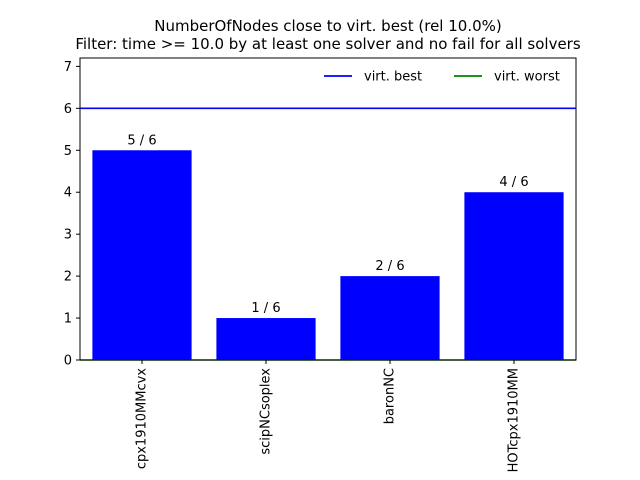 The image size is (640, 480). Describe the element at coordinates (68, 235) in the screenshot. I see `y-tick-label: 3` at that location.